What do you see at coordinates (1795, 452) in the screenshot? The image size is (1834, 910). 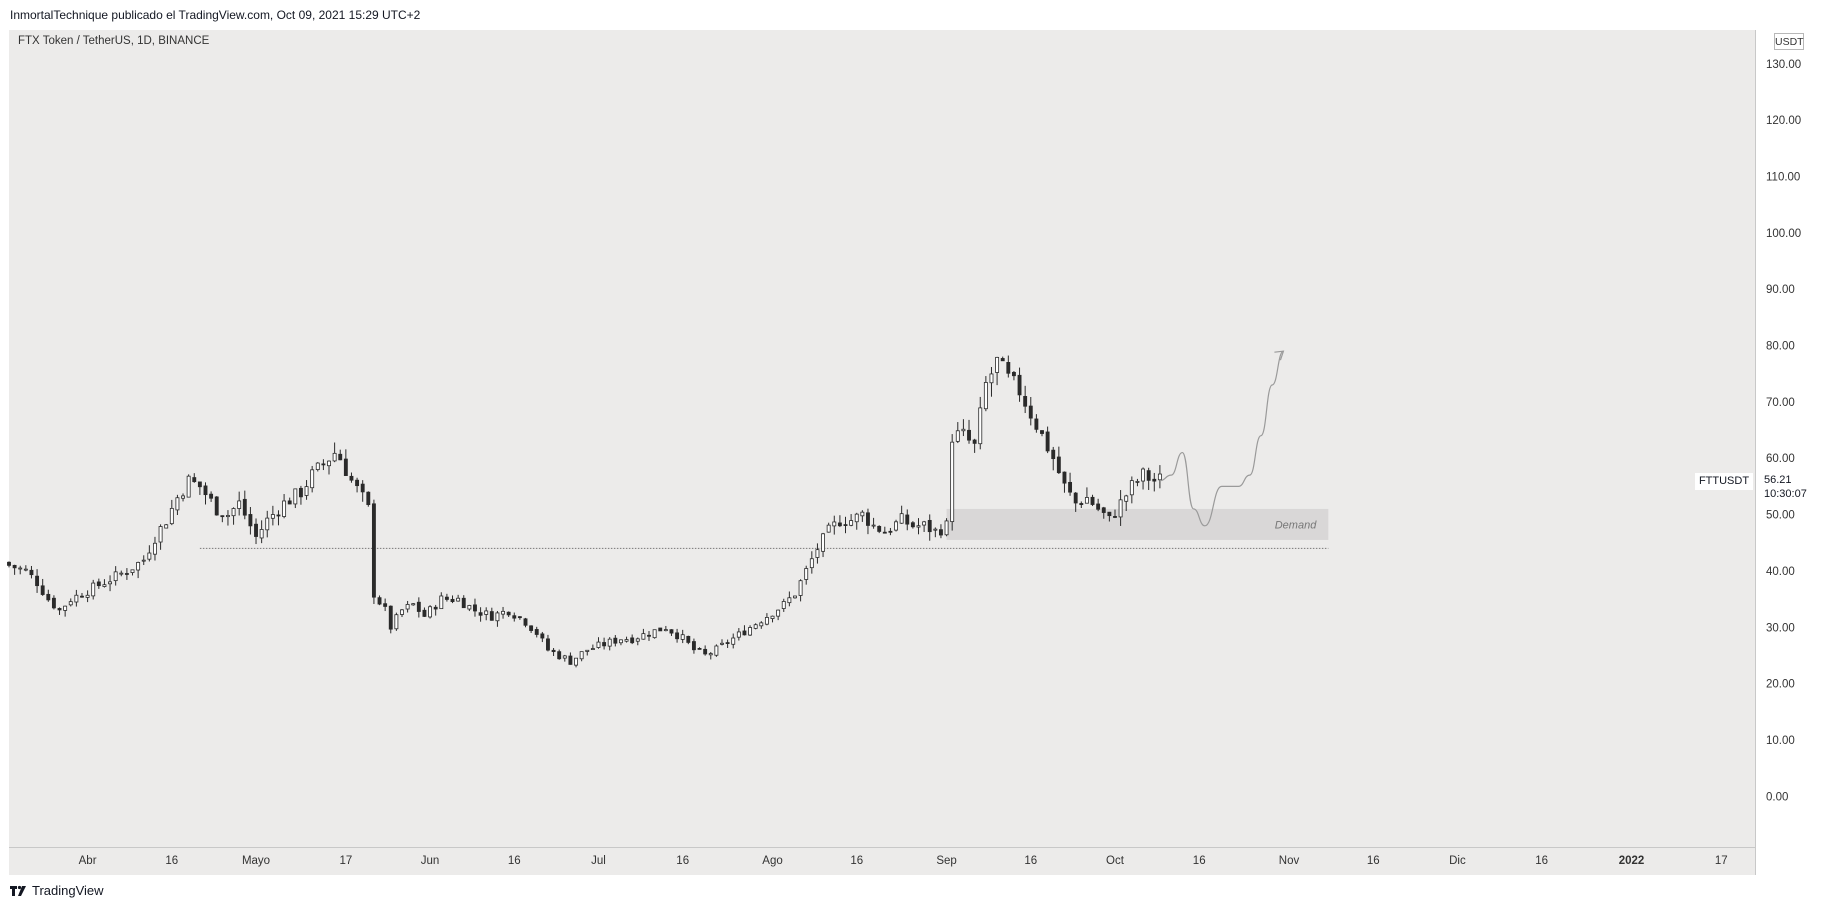 I see `price-axis` at bounding box center [1795, 452].